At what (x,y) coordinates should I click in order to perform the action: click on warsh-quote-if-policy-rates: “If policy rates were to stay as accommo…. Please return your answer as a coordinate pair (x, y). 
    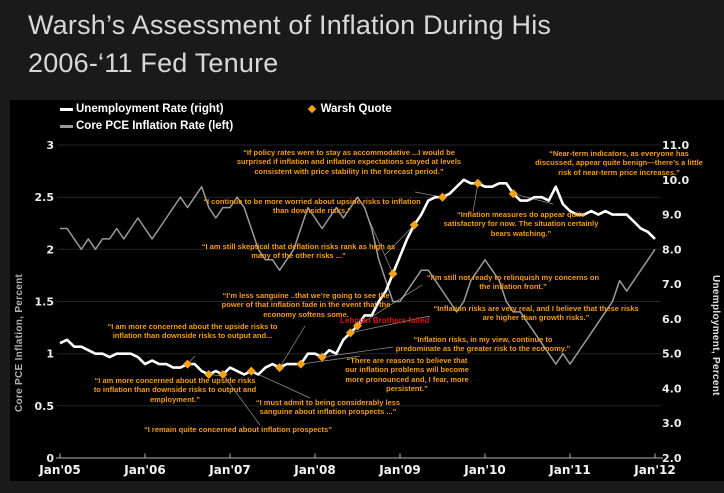
    Looking at the image, I should click on (349, 162).